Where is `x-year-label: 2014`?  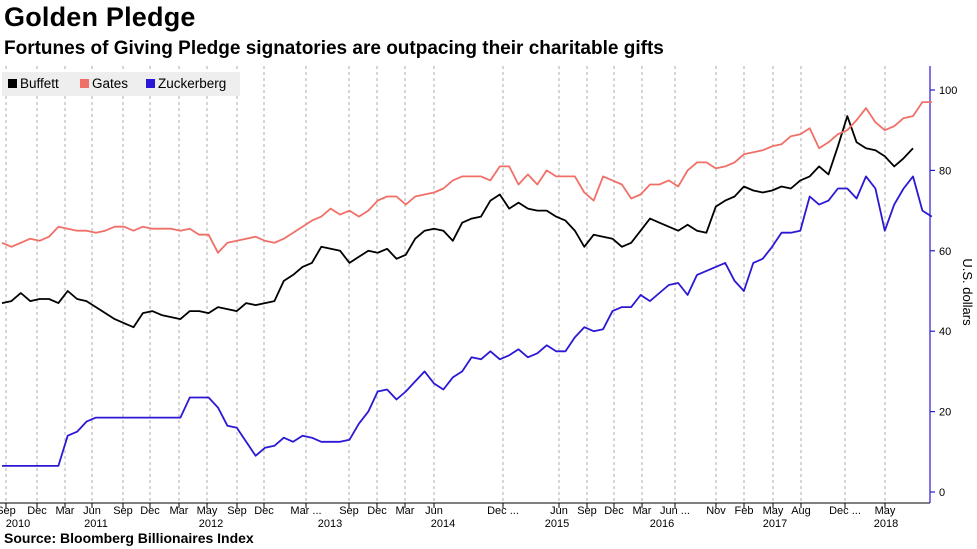
x-year-label: 2014 is located at coordinates (443, 524).